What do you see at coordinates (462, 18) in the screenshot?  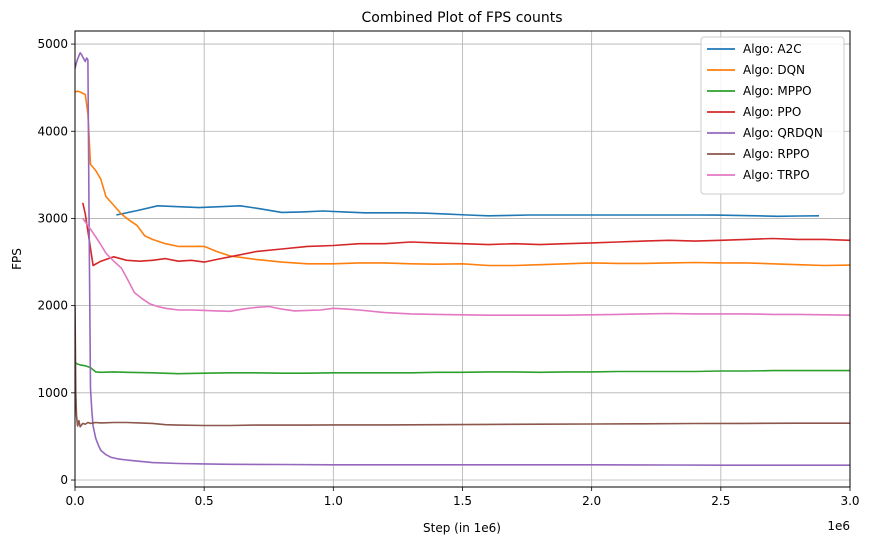 I see `chart-title: Combined Plot of FPS counts` at bounding box center [462, 18].